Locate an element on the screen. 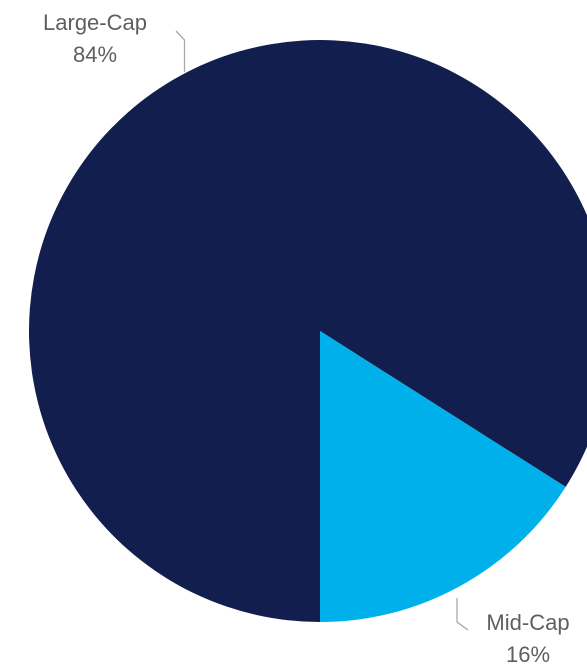 This screenshot has height=670, width=587. leader-line-large-cap is located at coordinates (180, 51).